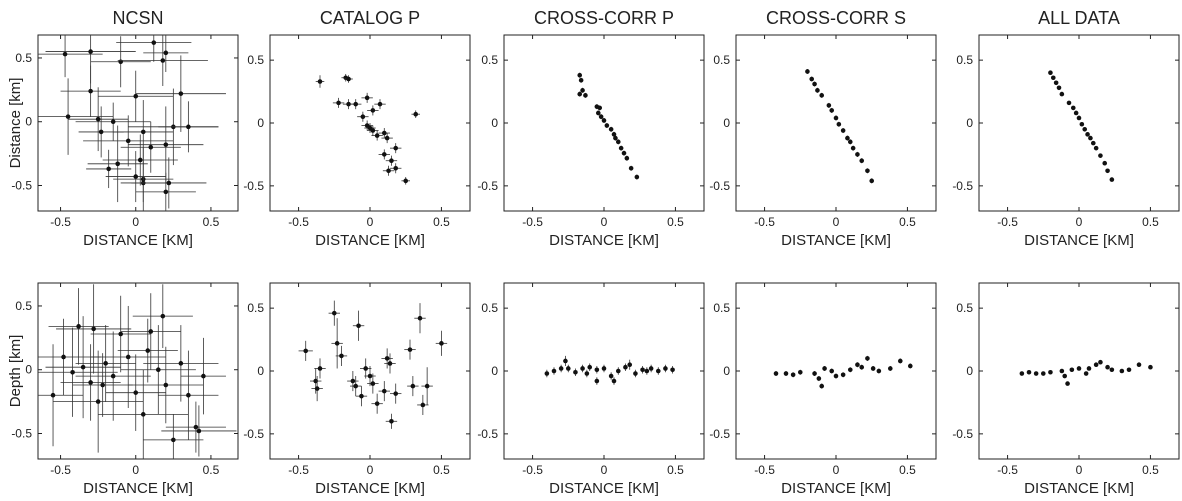 Image resolution: width=1182 pixels, height=501 pixels. I want to click on panel-title: CATALOG P, so click(370, 18).